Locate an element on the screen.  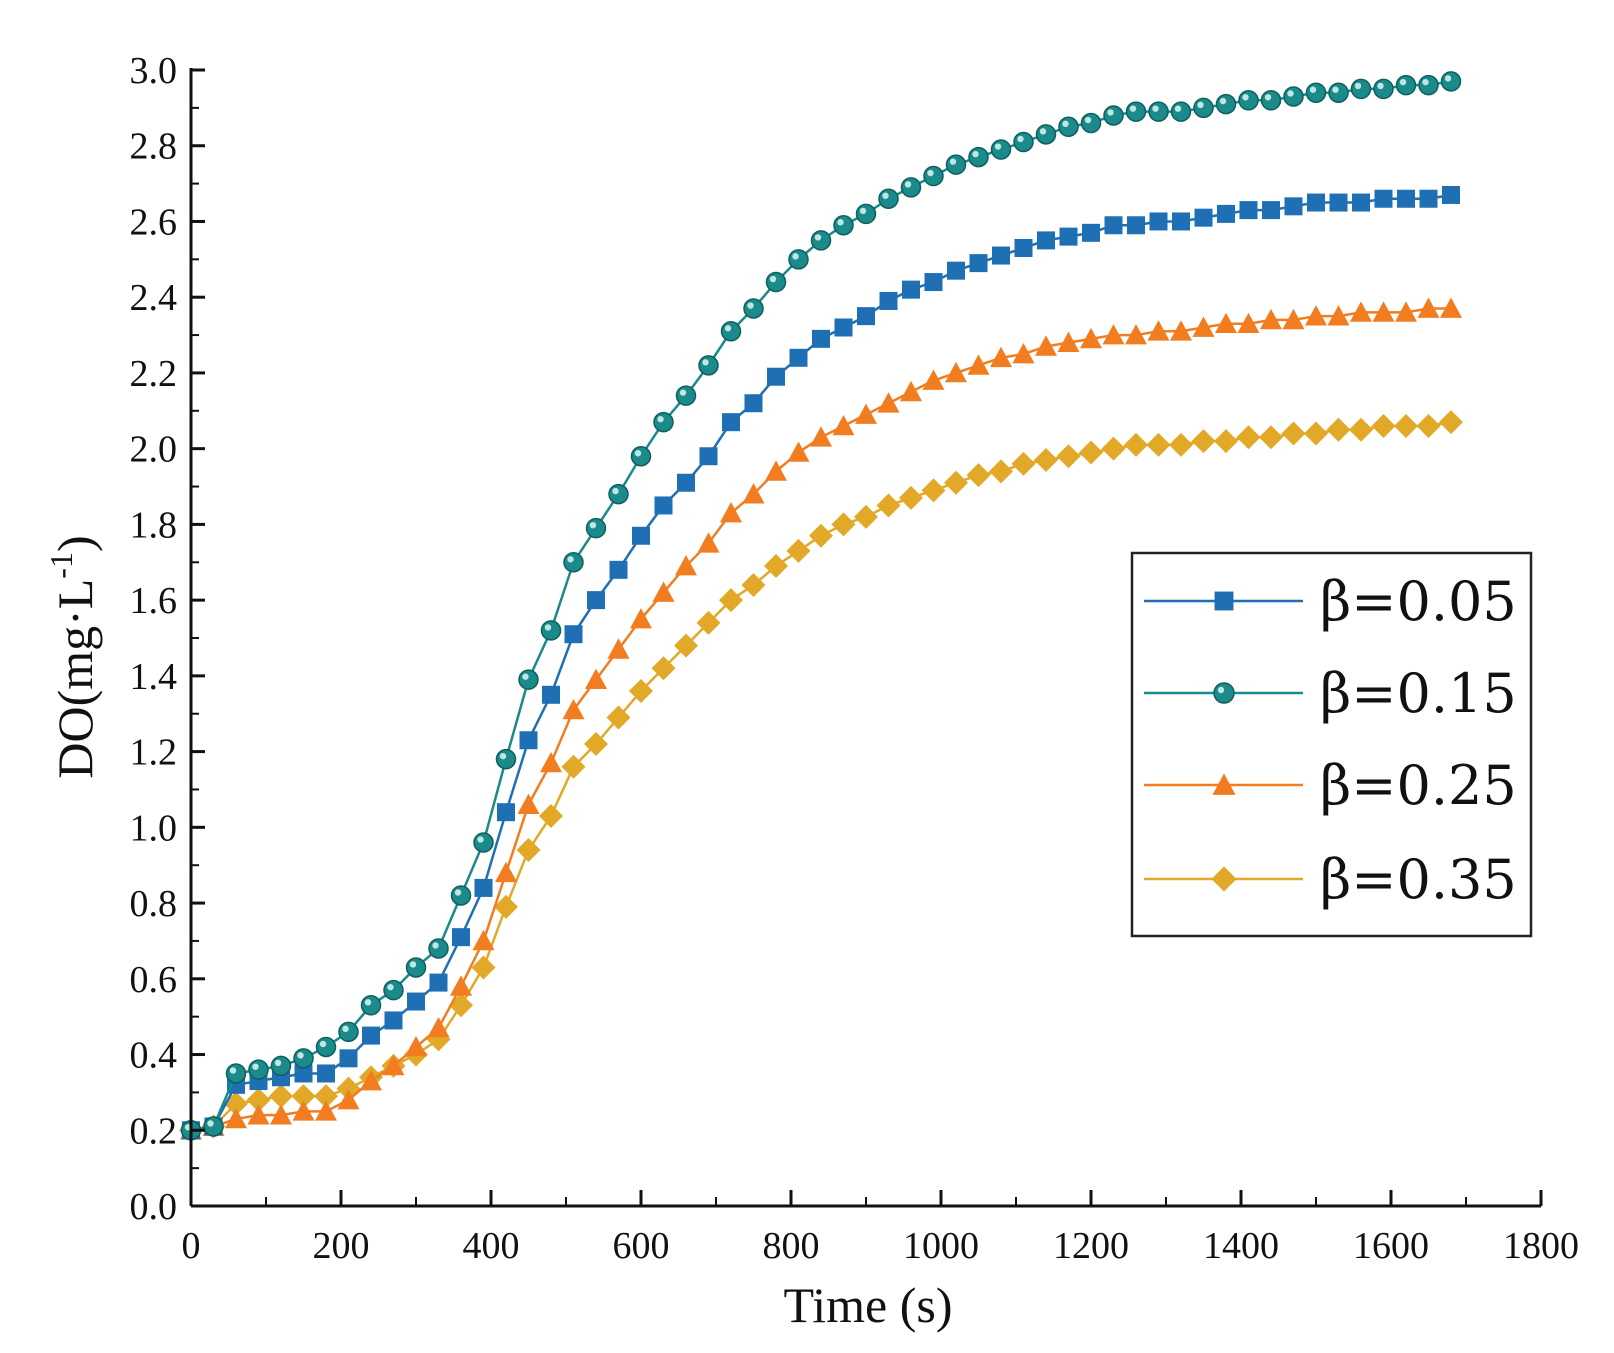
legend-box is located at coordinates (1331, 744).